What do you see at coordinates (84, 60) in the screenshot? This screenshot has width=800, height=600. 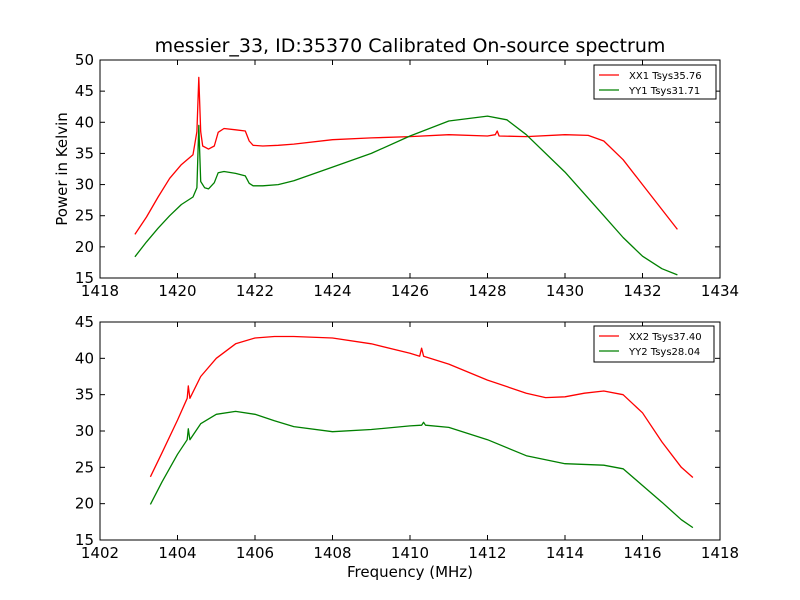 I see `y-tick-label: 50` at bounding box center [84, 60].